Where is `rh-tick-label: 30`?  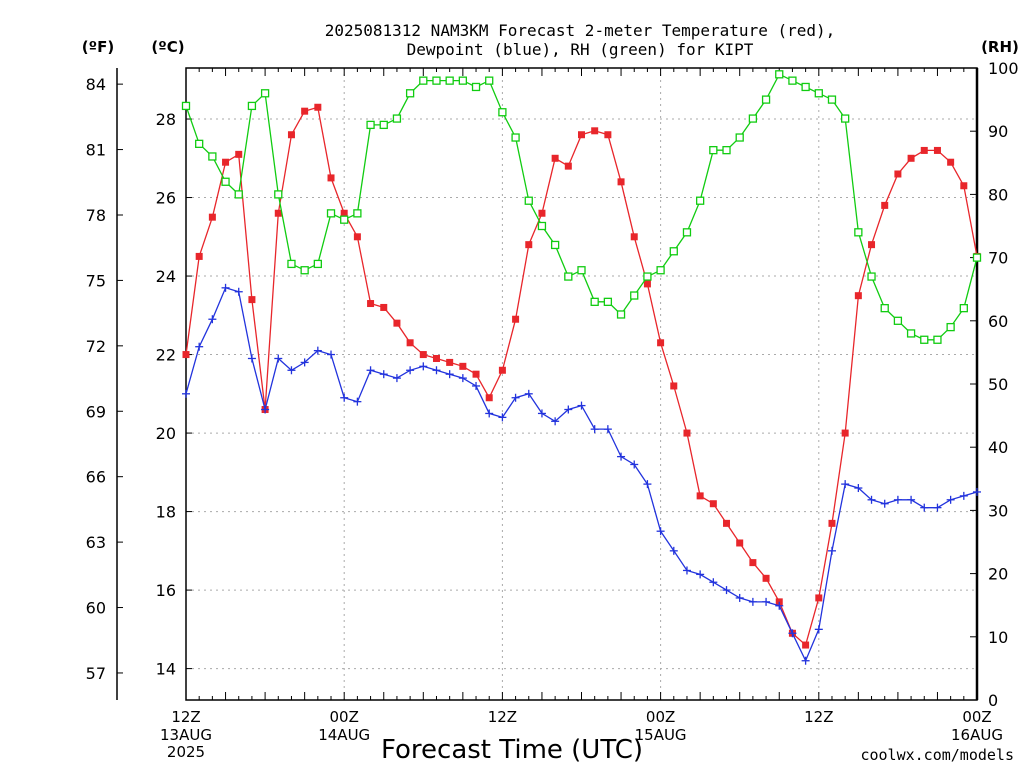
rh-tick-label: 30 is located at coordinates (998, 510).